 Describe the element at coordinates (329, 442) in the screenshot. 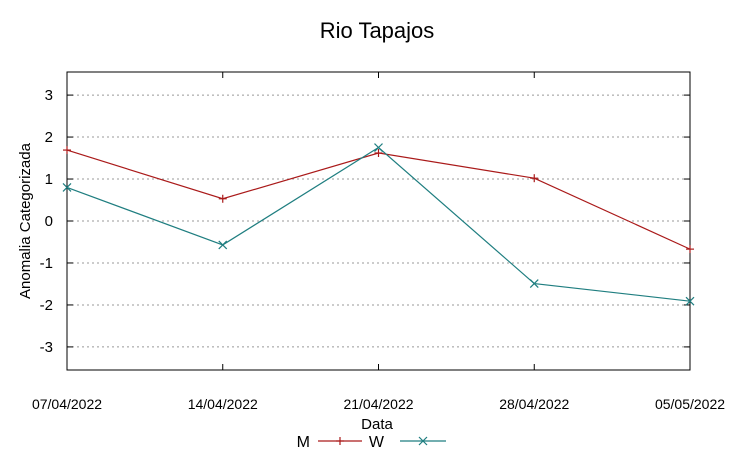

I see `legend-item-M: M` at that location.